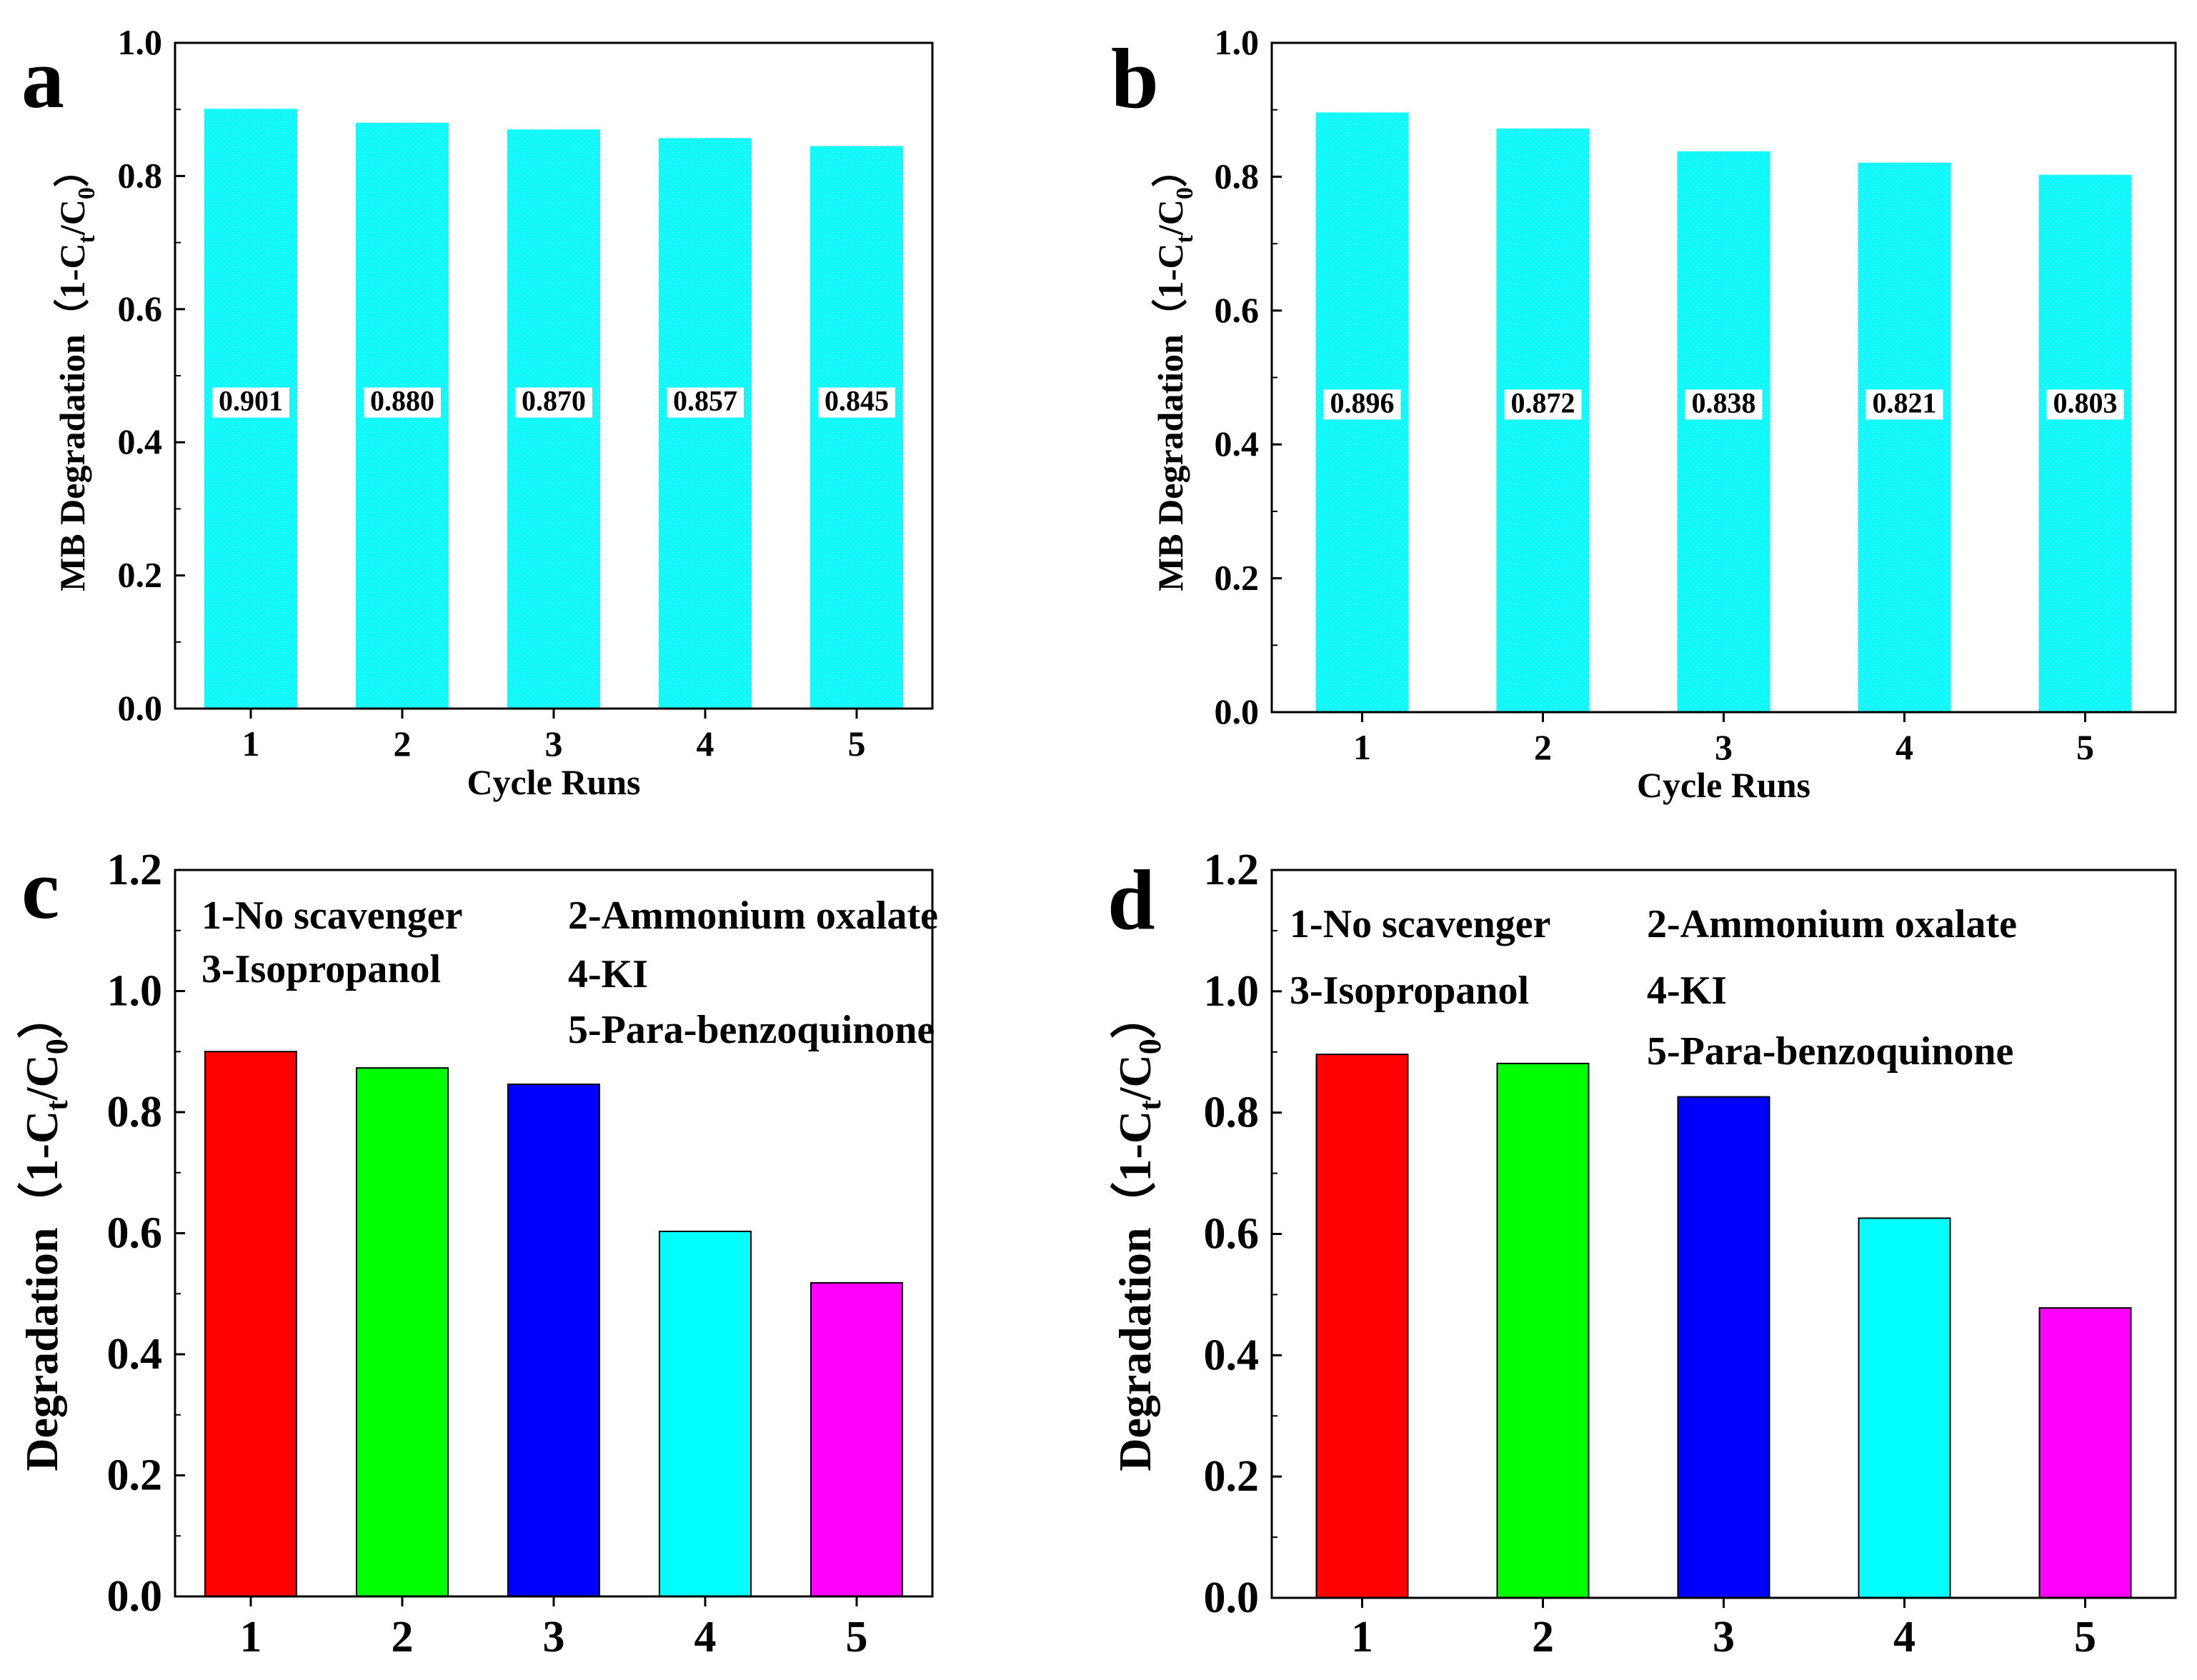 Image resolution: width=2197 pixels, height=1680 pixels. What do you see at coordinates (705, 1637) in the screenshot?
I see `x-tick-label: 4` at bounding box center [705, 1637].